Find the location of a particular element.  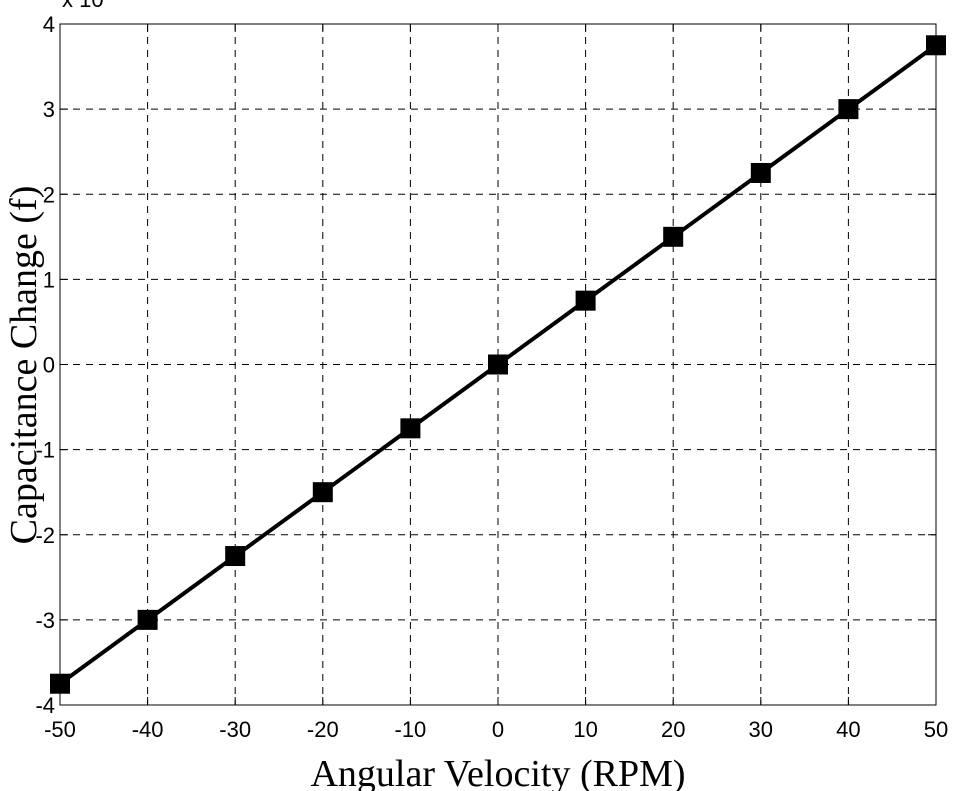

x-tick-label: -50 is located at coordinates (60, 729).